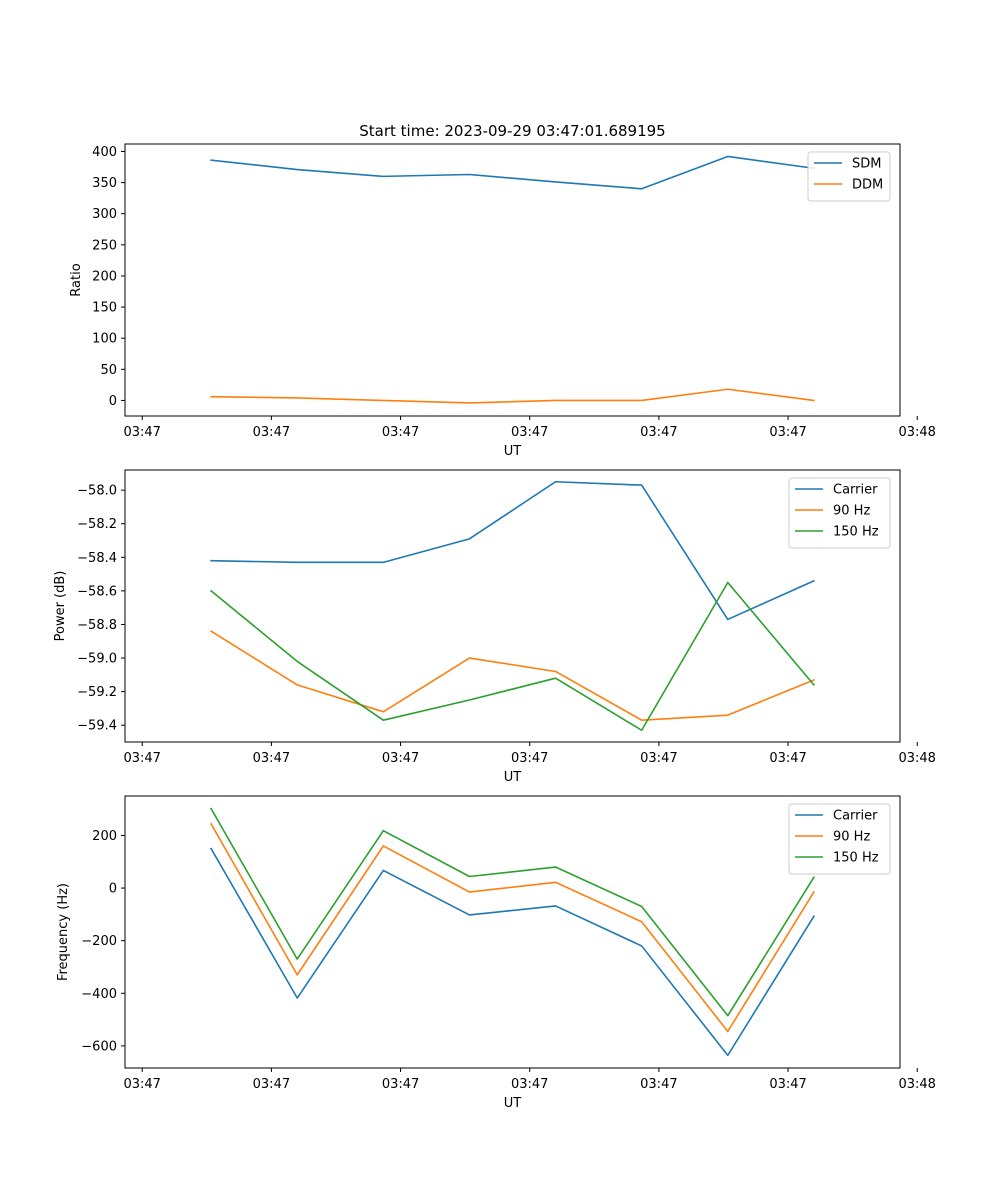  What do you see at coordinates (104, 214) in the screenshot?
I see `y-tick-label: 300` at bounding box center [104, 214].